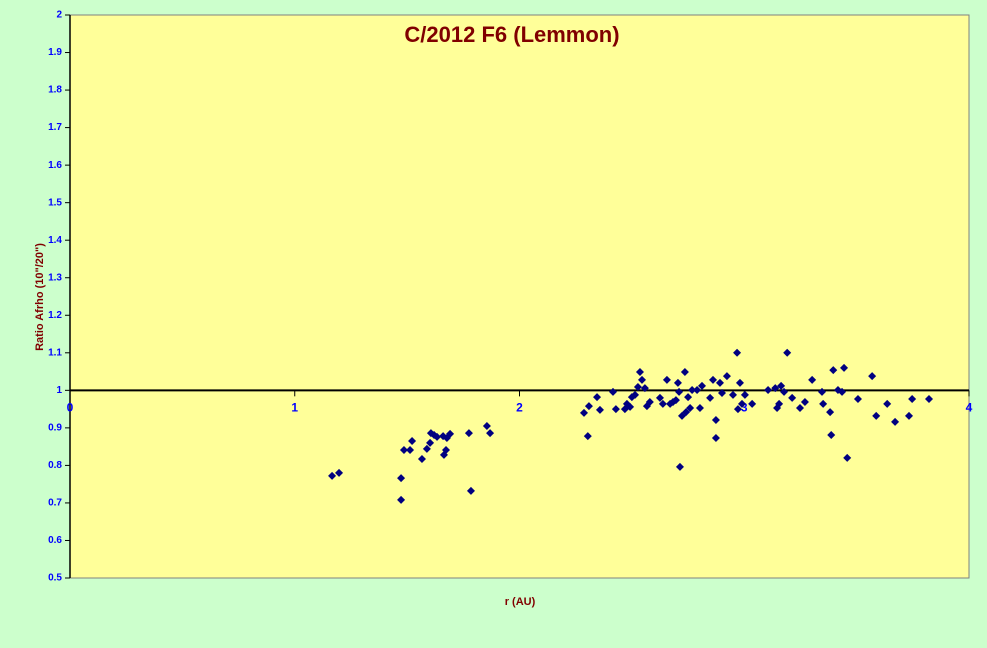  I want to click on y-tick-label: 0.7, so click(55, 503).